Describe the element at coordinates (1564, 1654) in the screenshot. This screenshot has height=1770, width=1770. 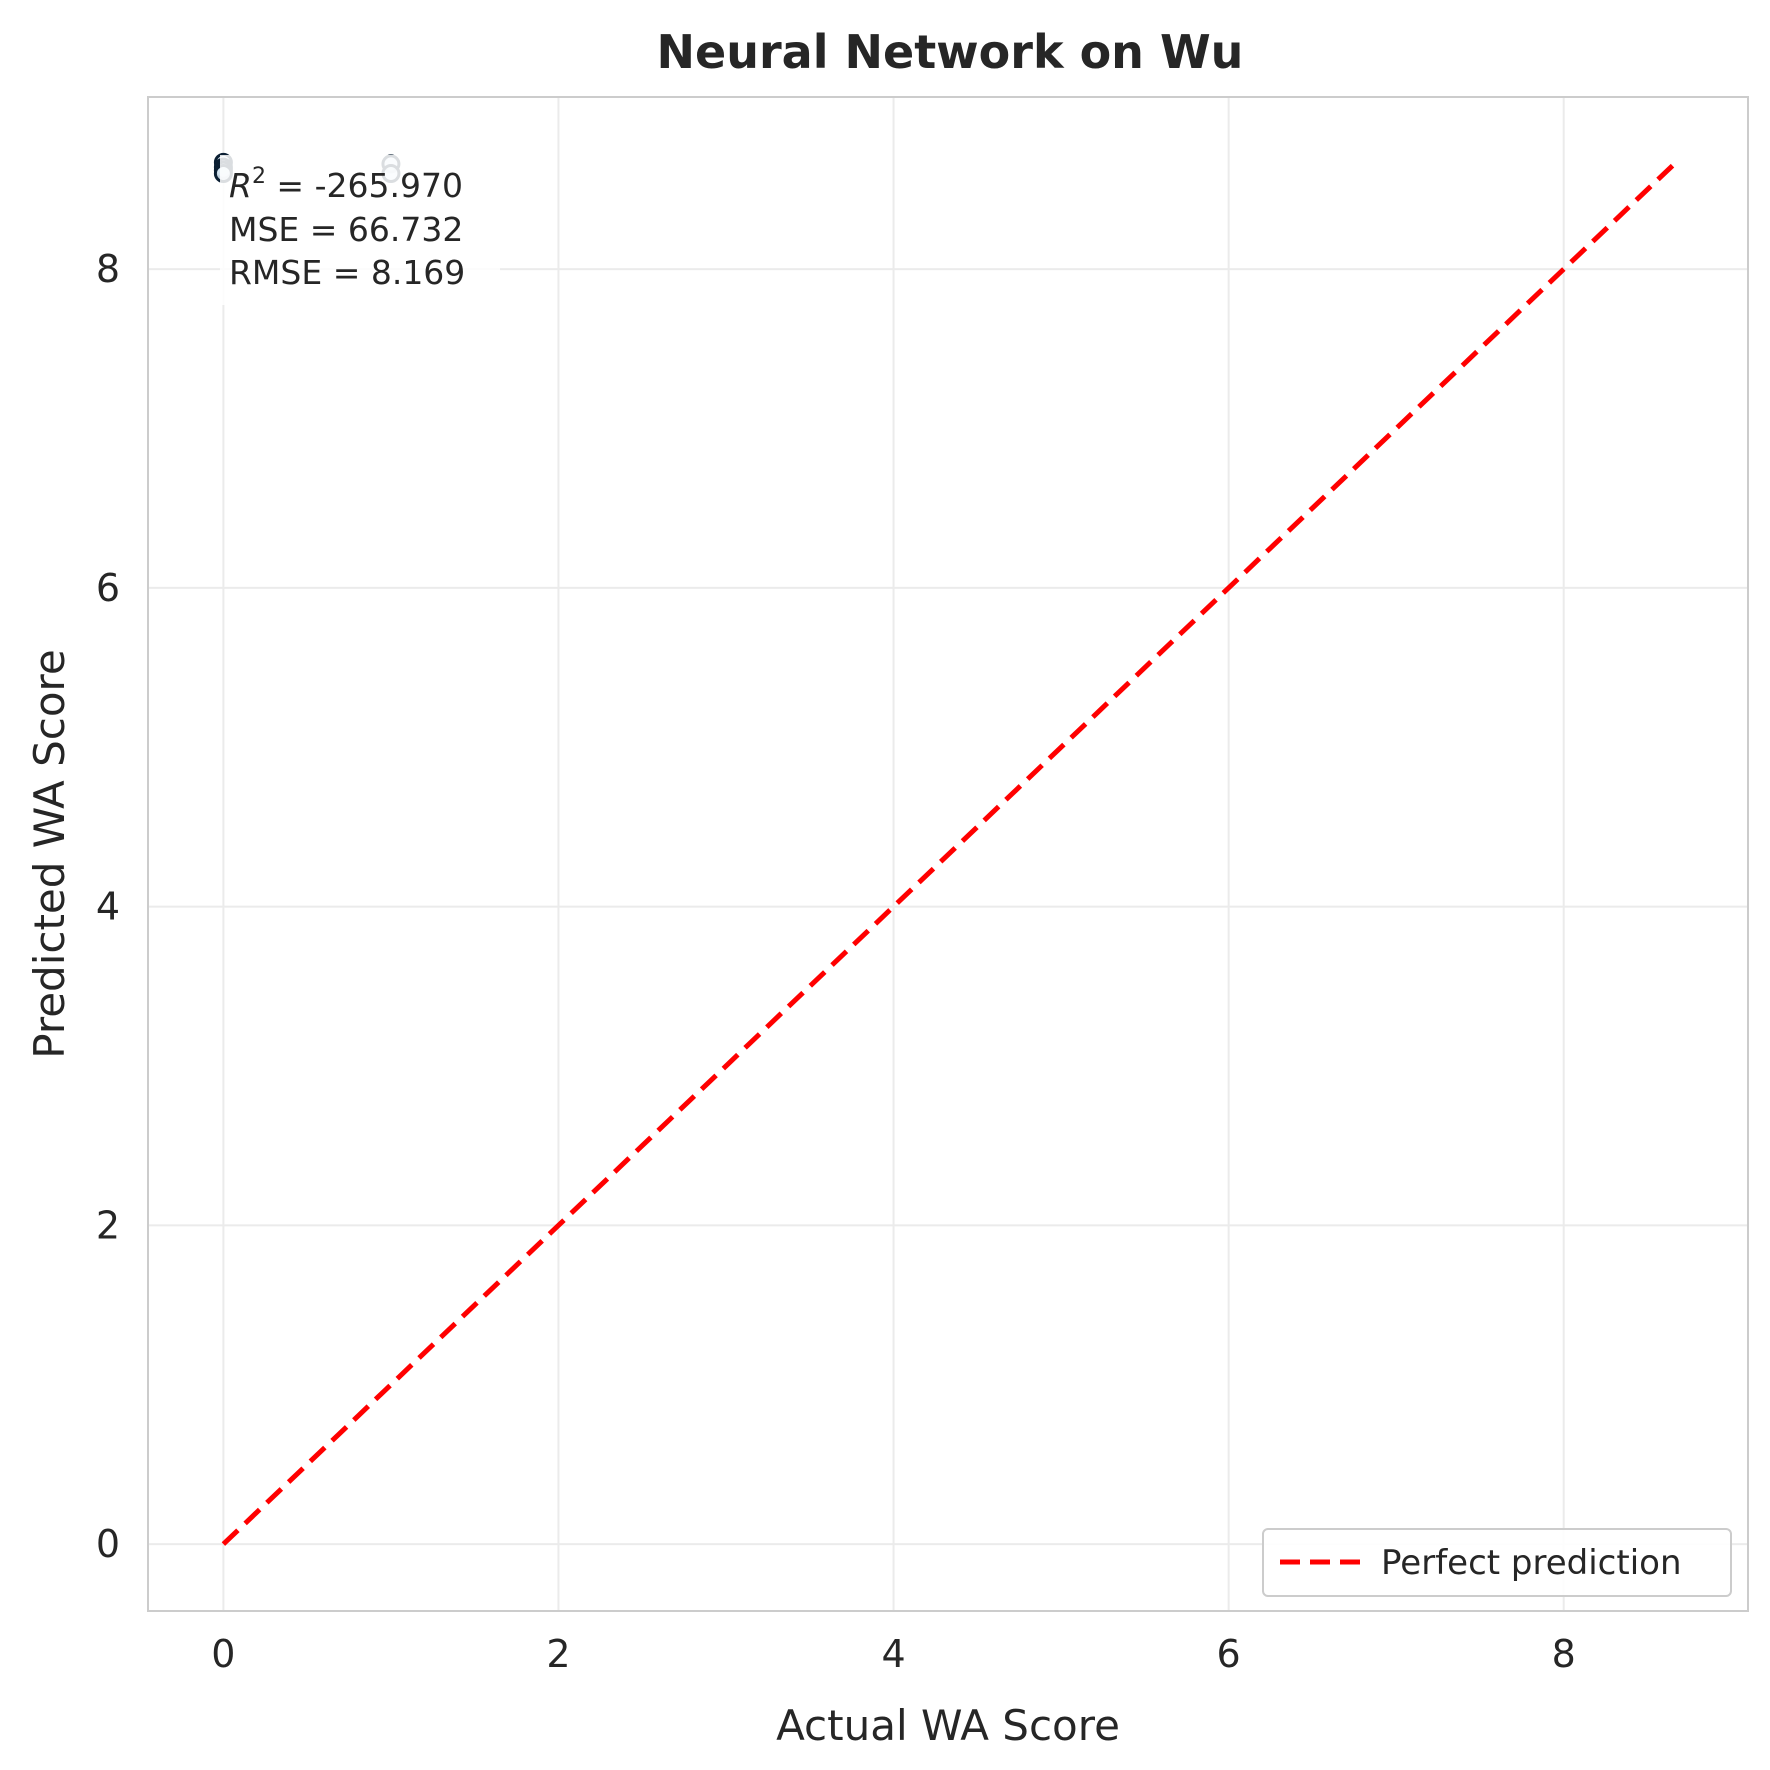
I see `x-tick-label: 8` at that location.